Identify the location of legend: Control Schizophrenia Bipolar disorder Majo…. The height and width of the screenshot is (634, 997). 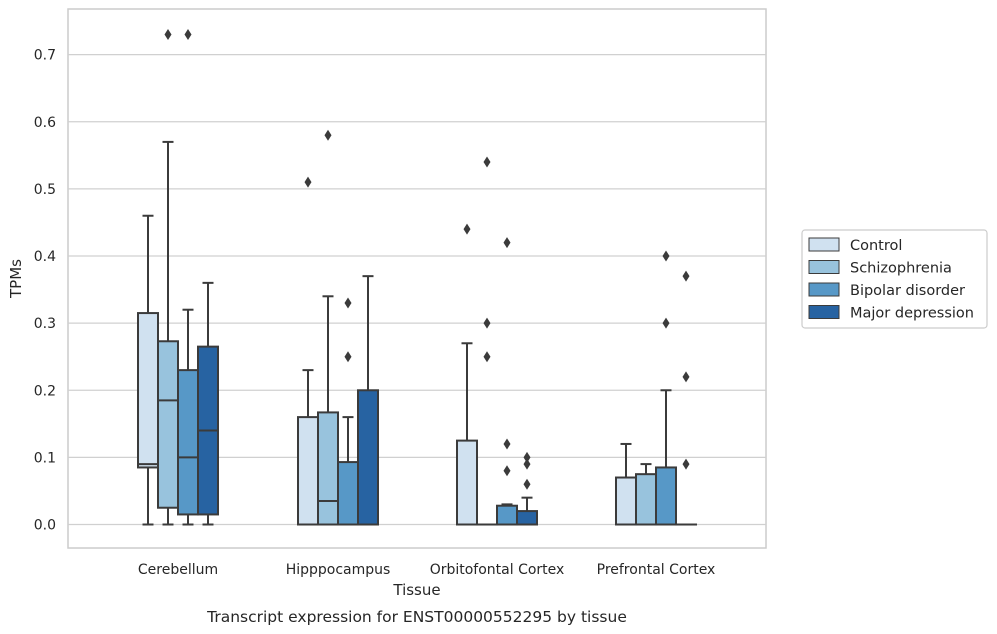
(894, 279).